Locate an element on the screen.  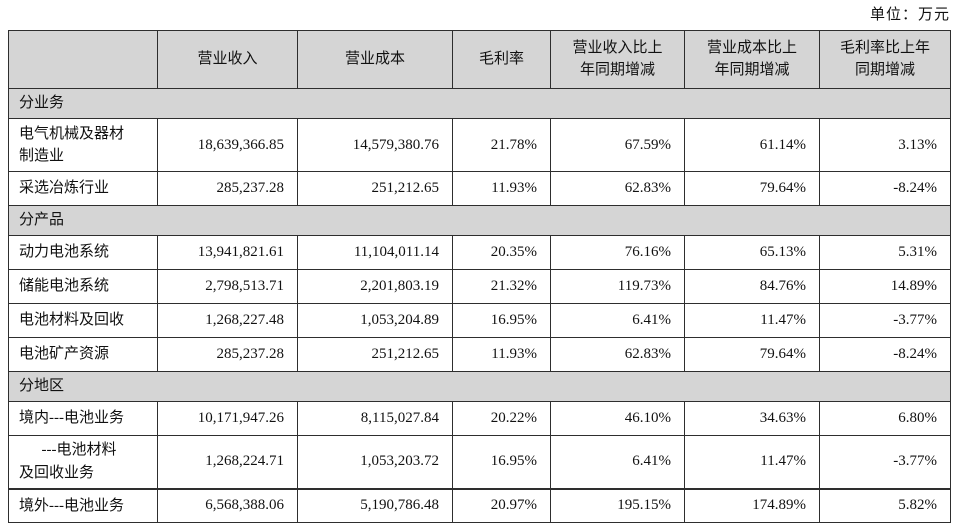
cell-cost-yoy-change: 65.13% is located at coordinates (752, 252).